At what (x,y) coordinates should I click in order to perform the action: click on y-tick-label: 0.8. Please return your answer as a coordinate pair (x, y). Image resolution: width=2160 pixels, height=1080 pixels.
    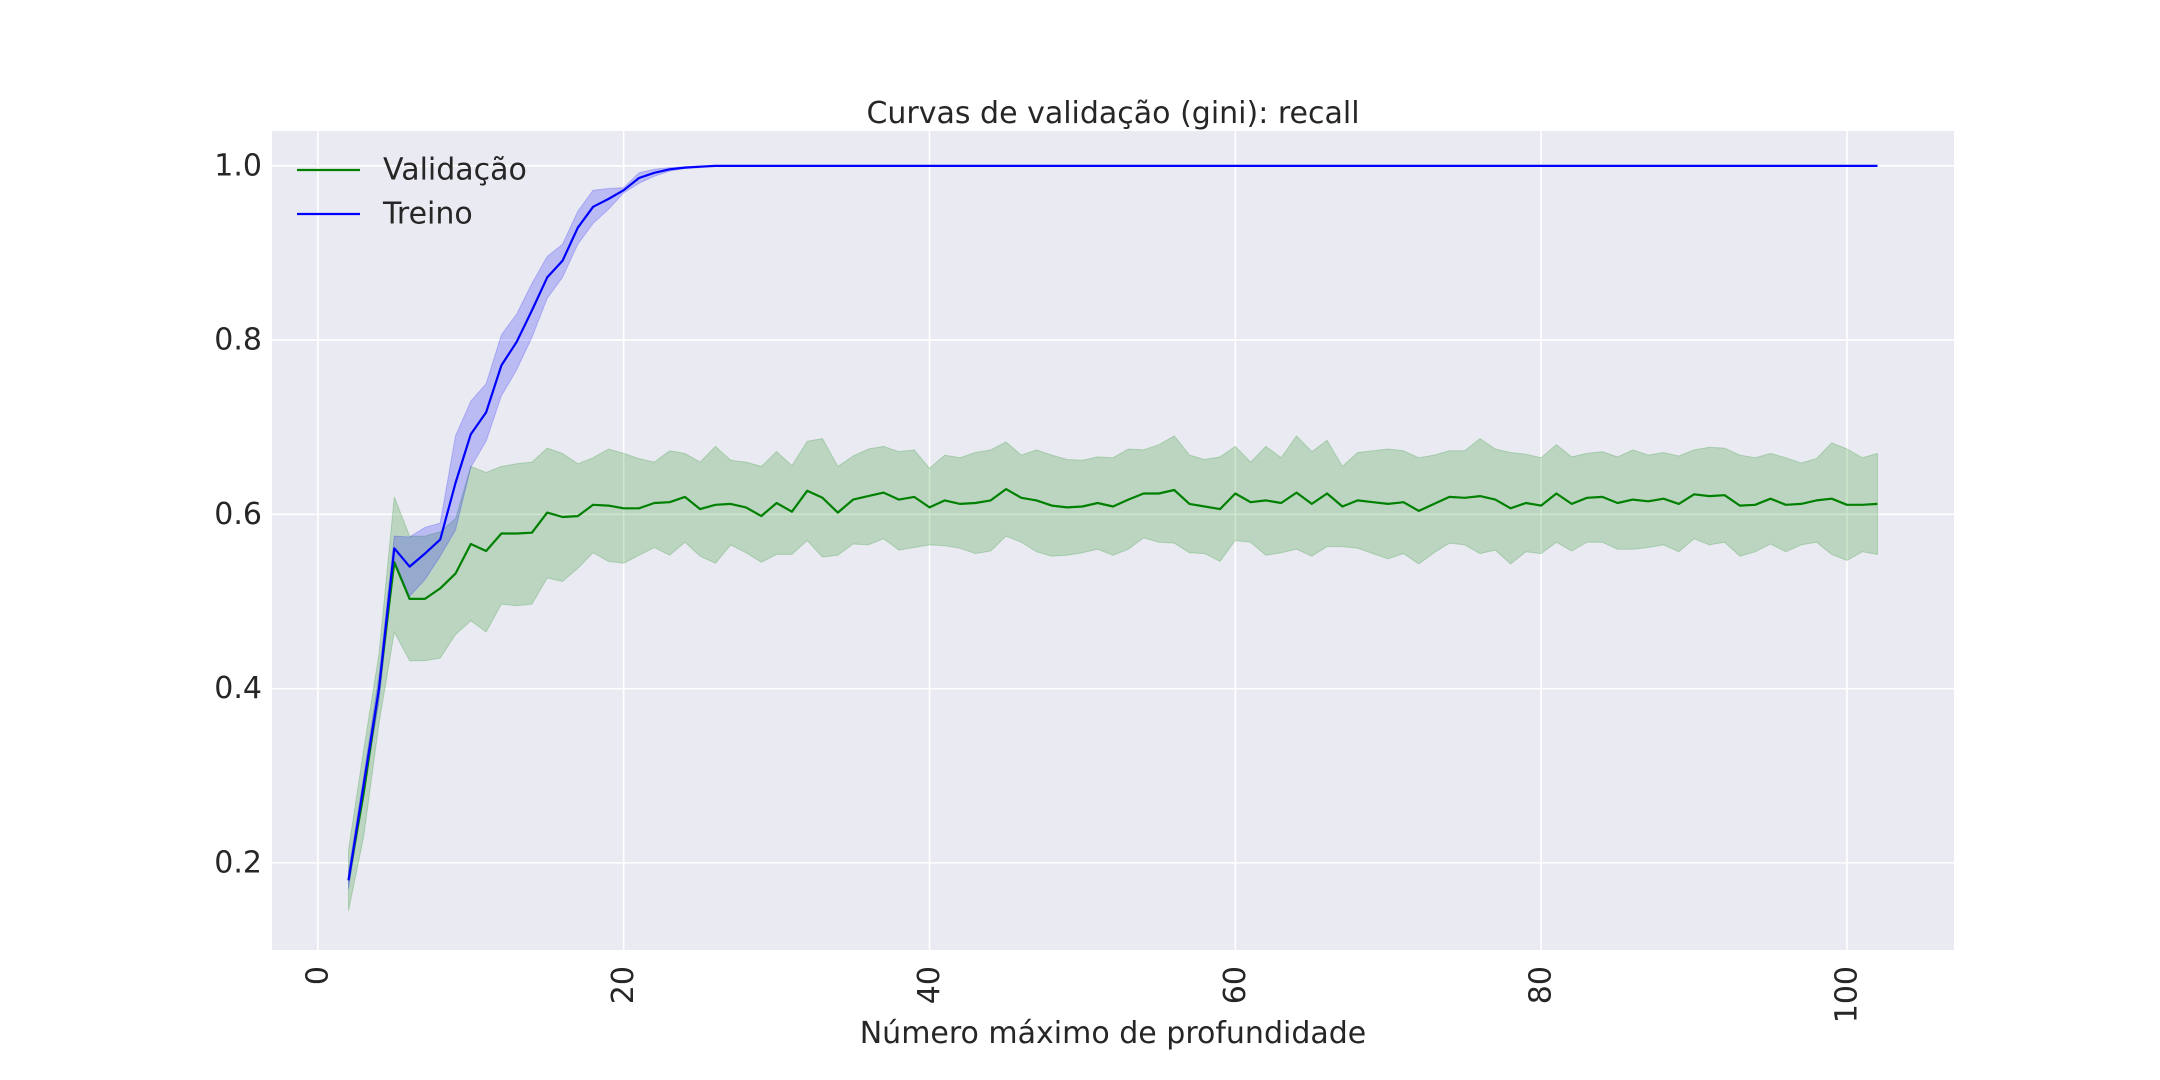
    Looking at the image, I should click on (238, 340).